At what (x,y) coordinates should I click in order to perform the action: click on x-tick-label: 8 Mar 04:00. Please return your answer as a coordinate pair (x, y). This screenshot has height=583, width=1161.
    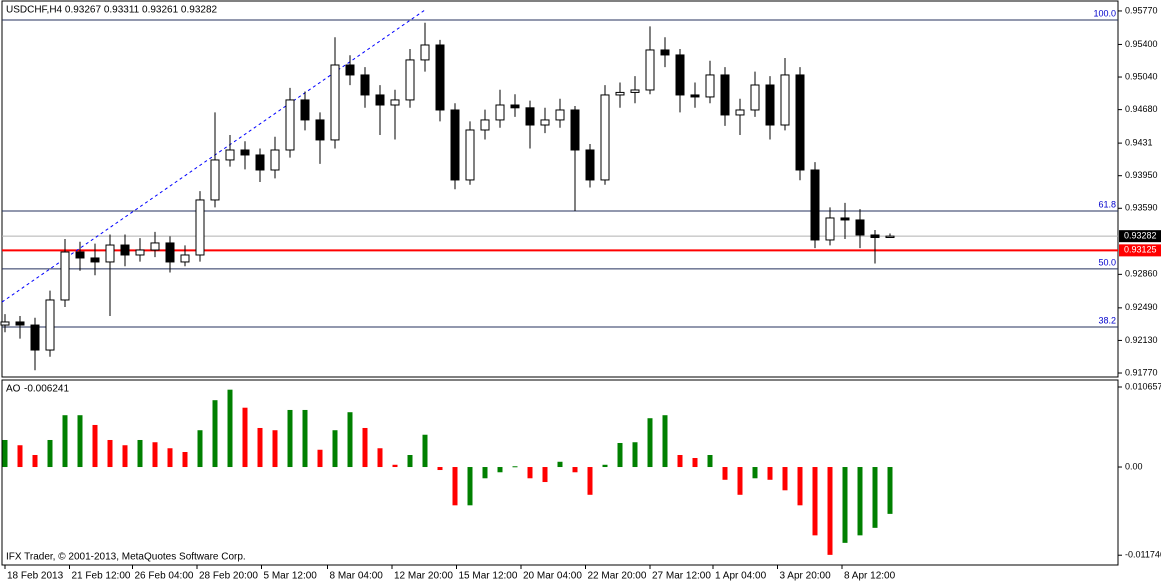
    Looking at the image, I should click on (357, 576).